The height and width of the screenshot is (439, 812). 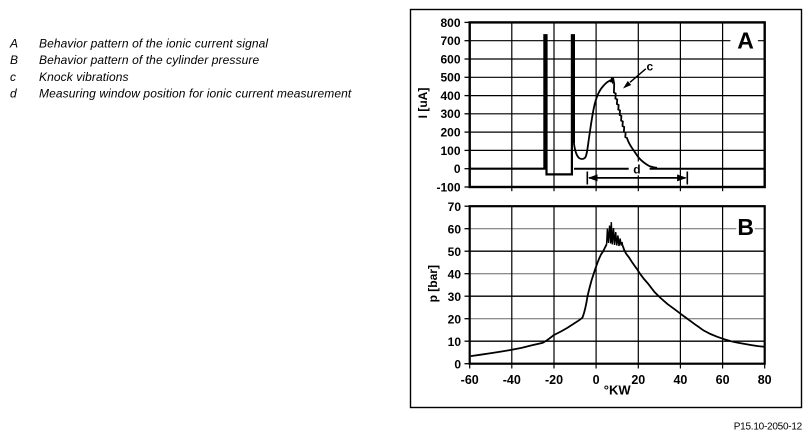 I want to click on svg-text: 100, so click(x=450, y=151).